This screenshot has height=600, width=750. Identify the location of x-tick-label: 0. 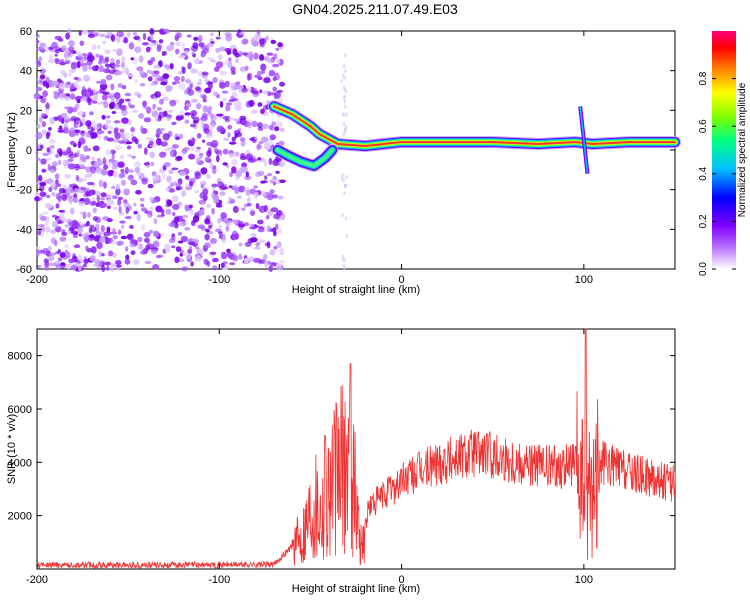
(402, 580).